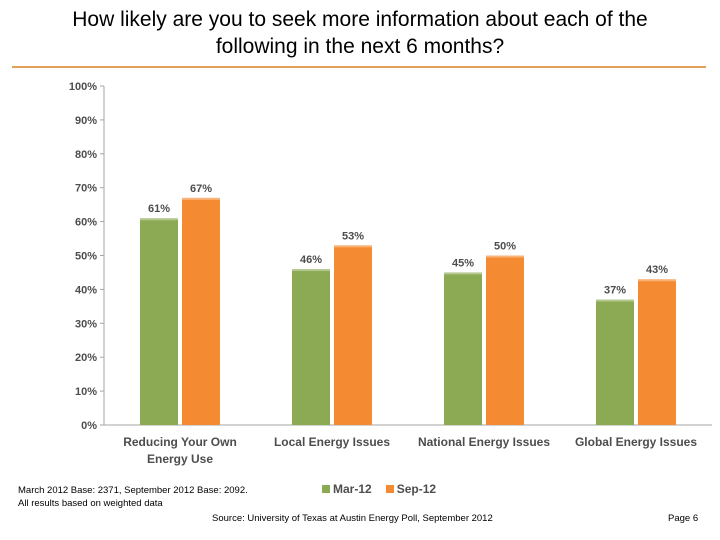 This screenshot has width=720, height=540. Describe the element at coordinates (86, 392) in the screenshot. I see `y-tick-label: 10%` at that location.